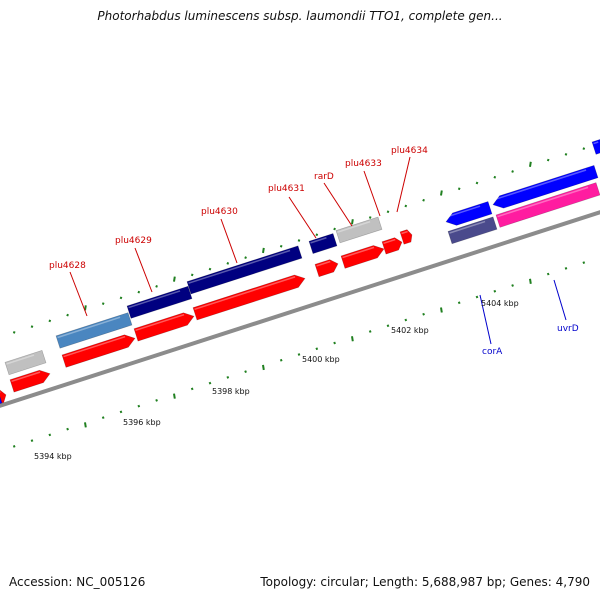  I want to click on gene-label-uvrD: uvrD, so click(568, 329).